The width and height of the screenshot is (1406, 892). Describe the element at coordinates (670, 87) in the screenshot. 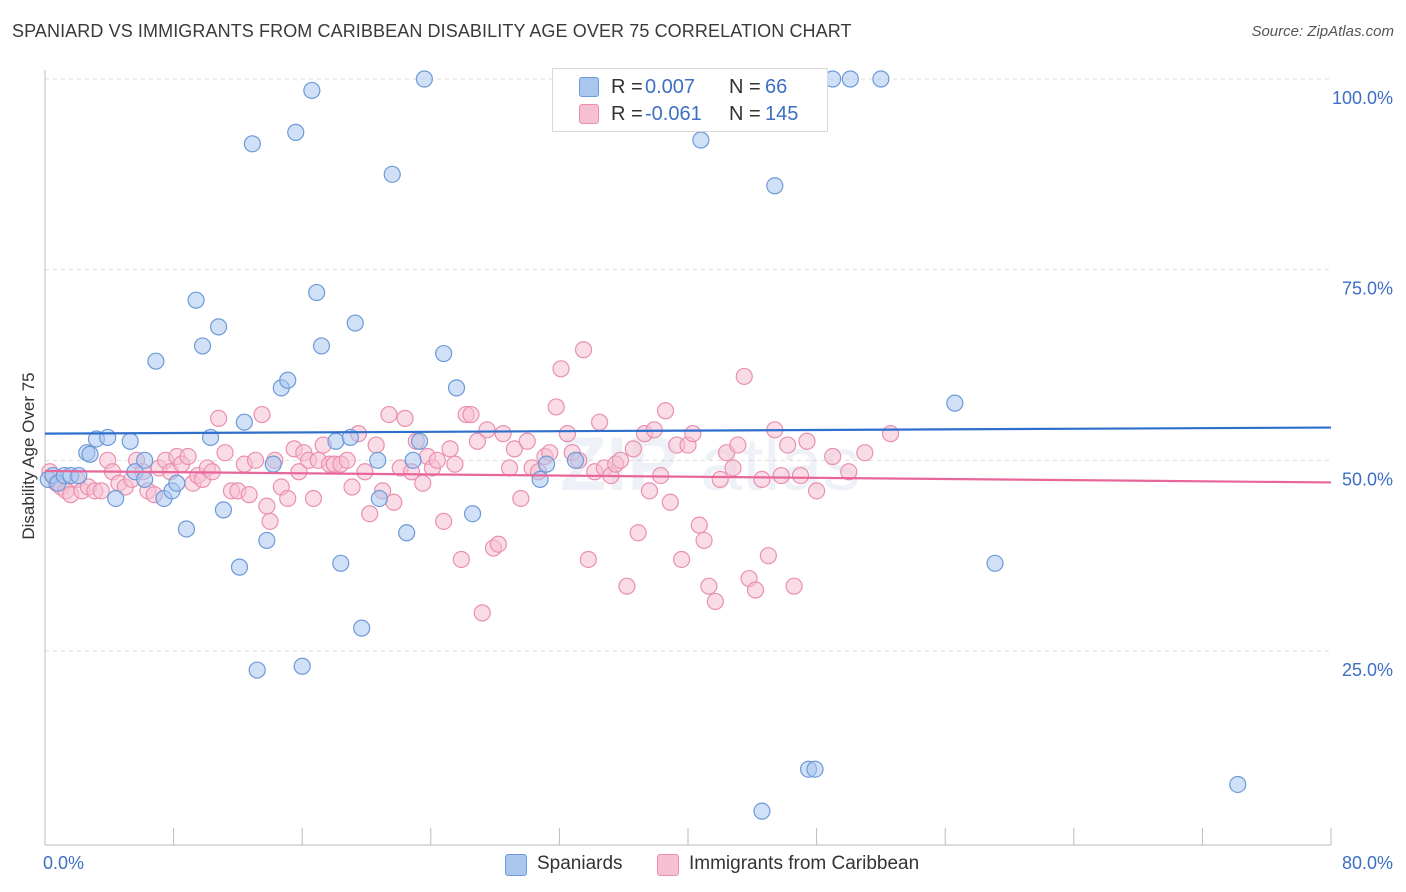

I see `legend-r-value: 0.007` at that location.